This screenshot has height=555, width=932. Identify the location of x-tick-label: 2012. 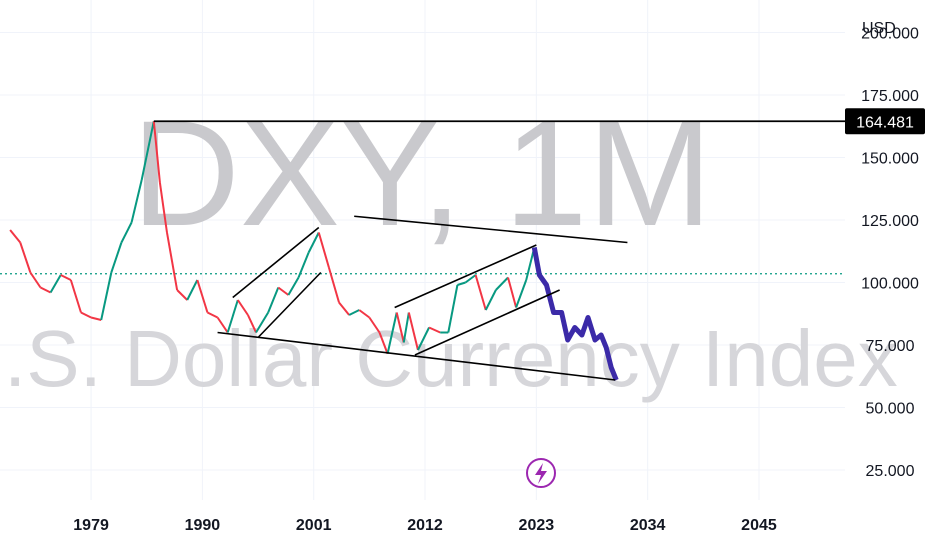
(425, 525).